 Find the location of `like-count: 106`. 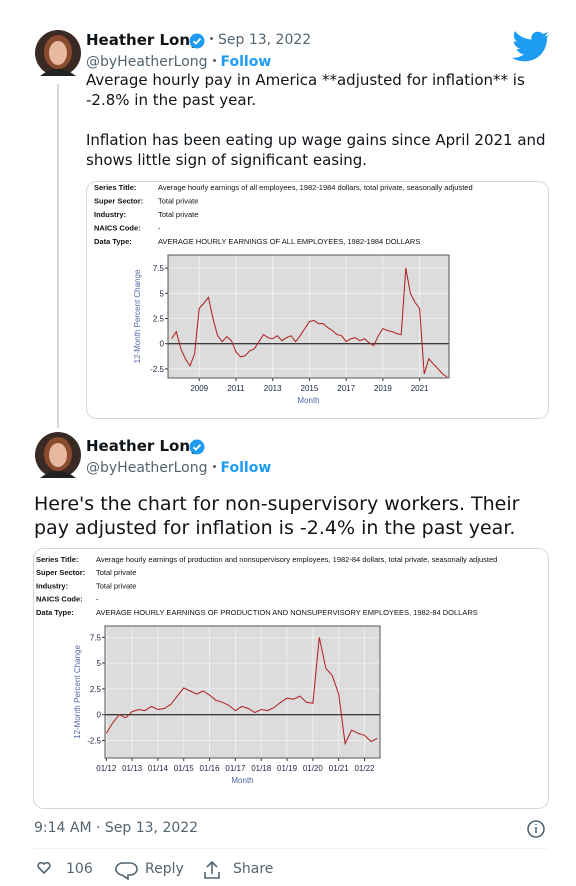

like-count: 106 is located at coordinates (79, 869).